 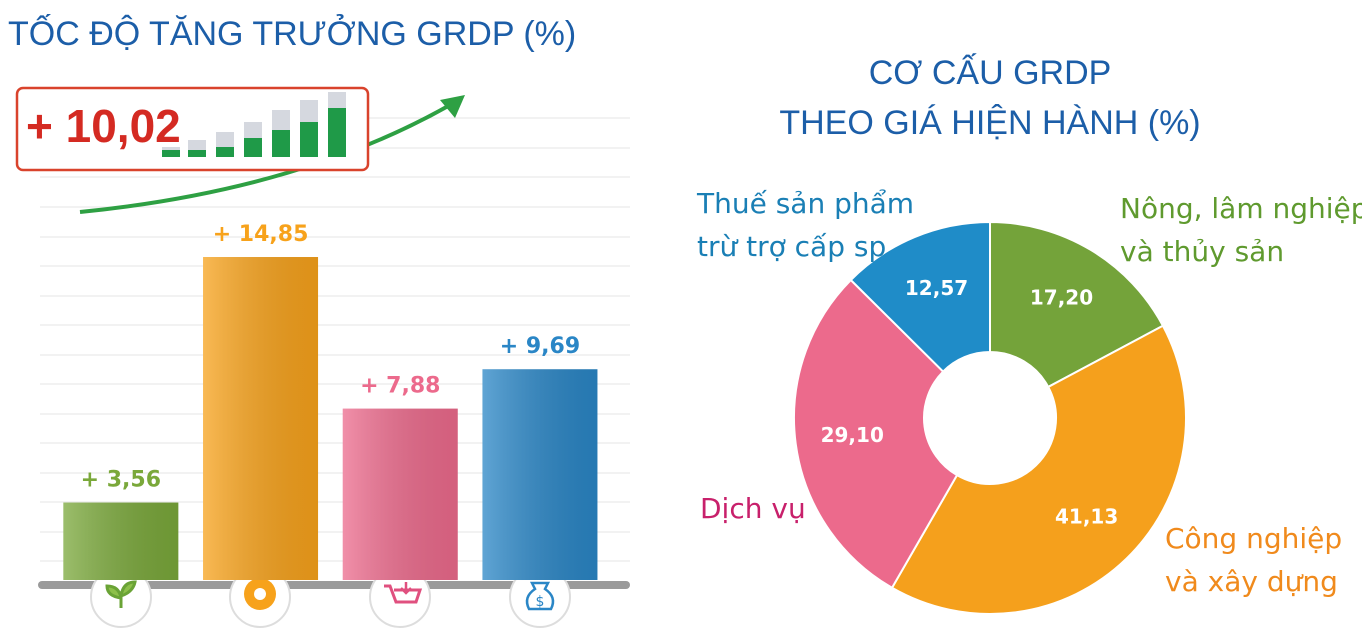 I want to click on value-label: + 9,69, so click(x=540, y=346).